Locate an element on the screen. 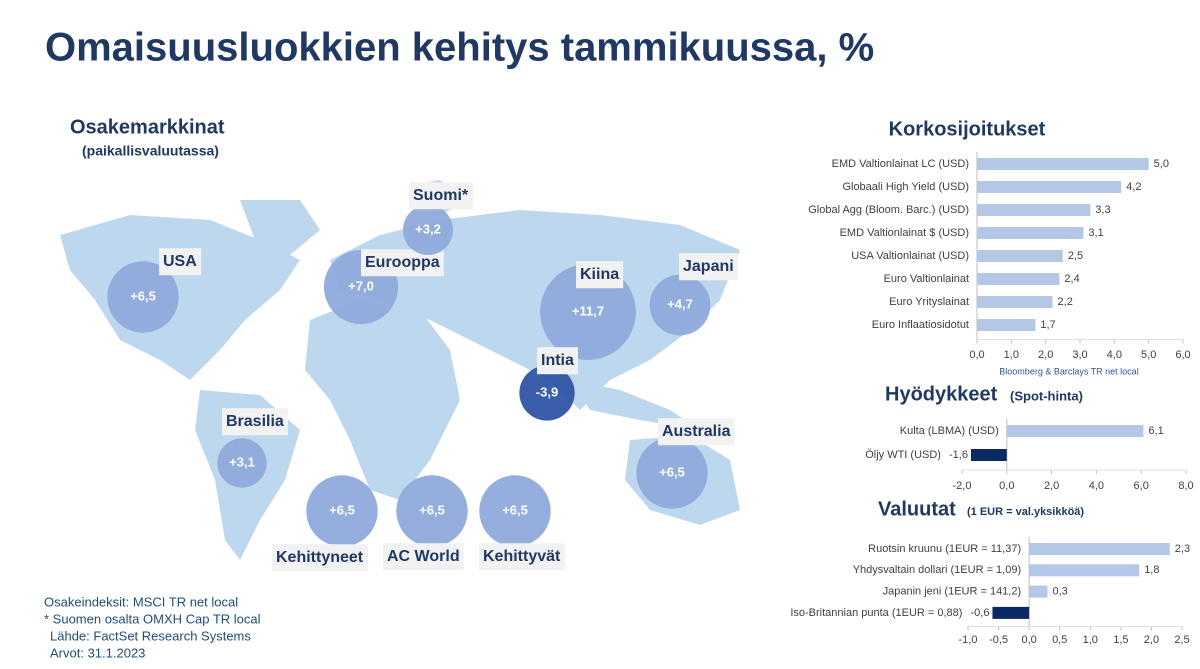 The image size is (1200, 669). chart-note: Bloomberg & Barclays TR net local is located at coordinates (1068, 371).